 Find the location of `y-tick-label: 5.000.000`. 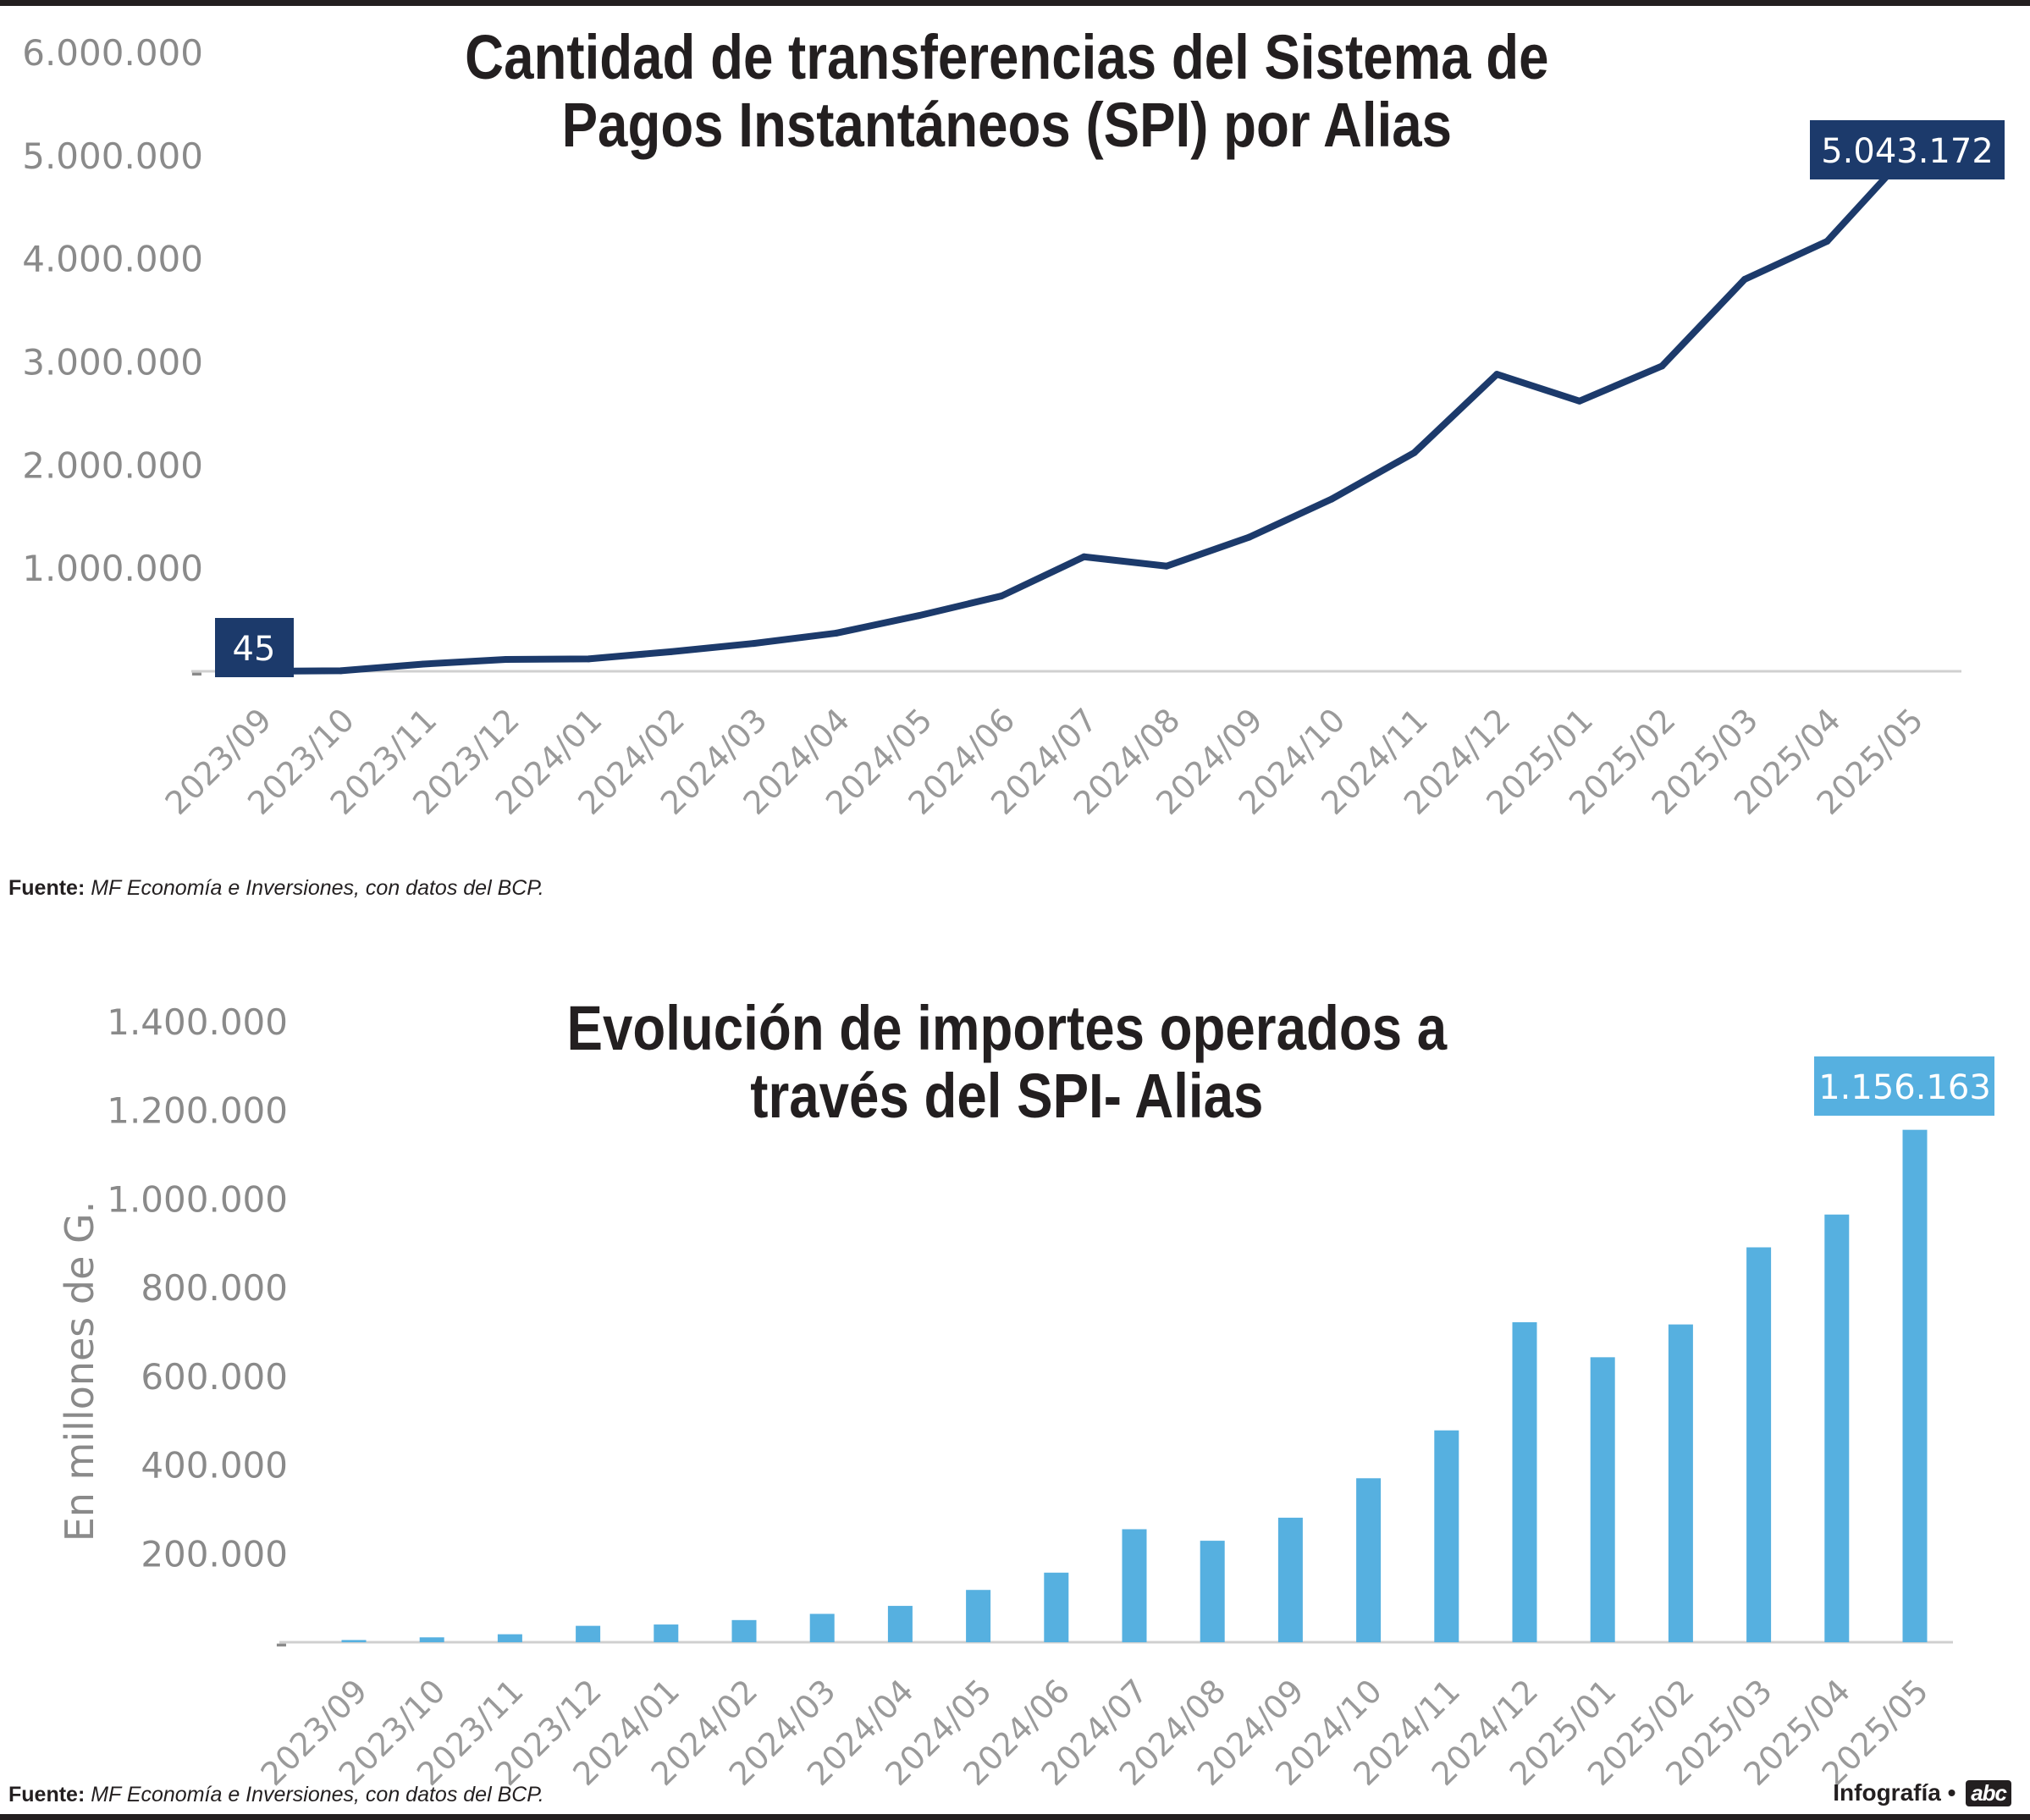

y-tick-label: 5.000.000 is located at coordinates (112, 156).